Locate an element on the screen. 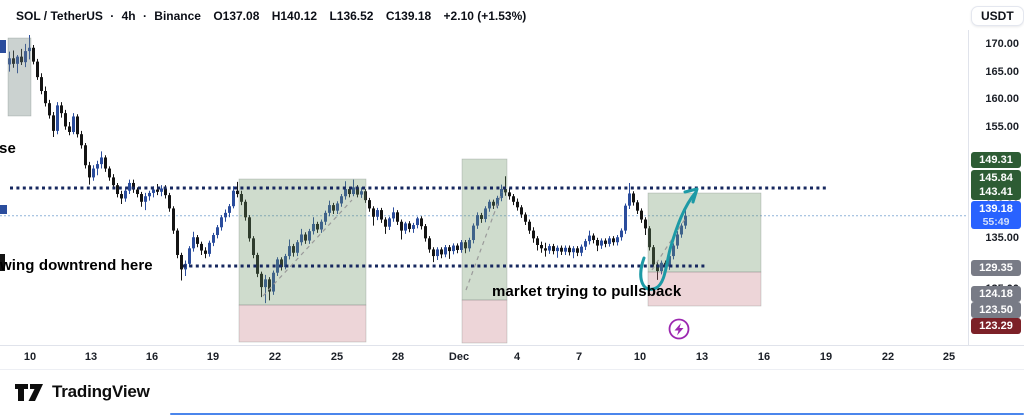 This screenshot has height=417, width=1024. ohlc-change: +2.10 (+1.53%) is located at coordinates (485, 16).